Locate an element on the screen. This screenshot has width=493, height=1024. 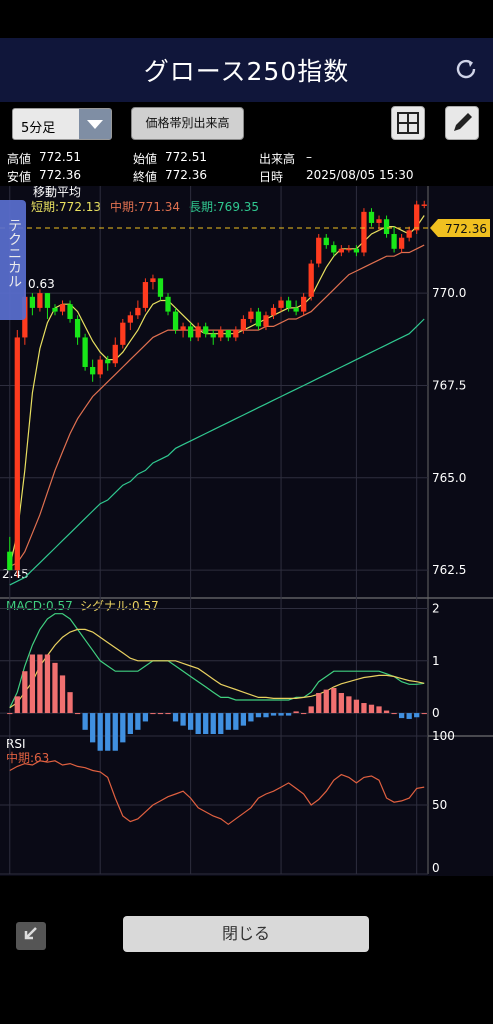
open-value: 772.51 is located at coordinates (186, 157).